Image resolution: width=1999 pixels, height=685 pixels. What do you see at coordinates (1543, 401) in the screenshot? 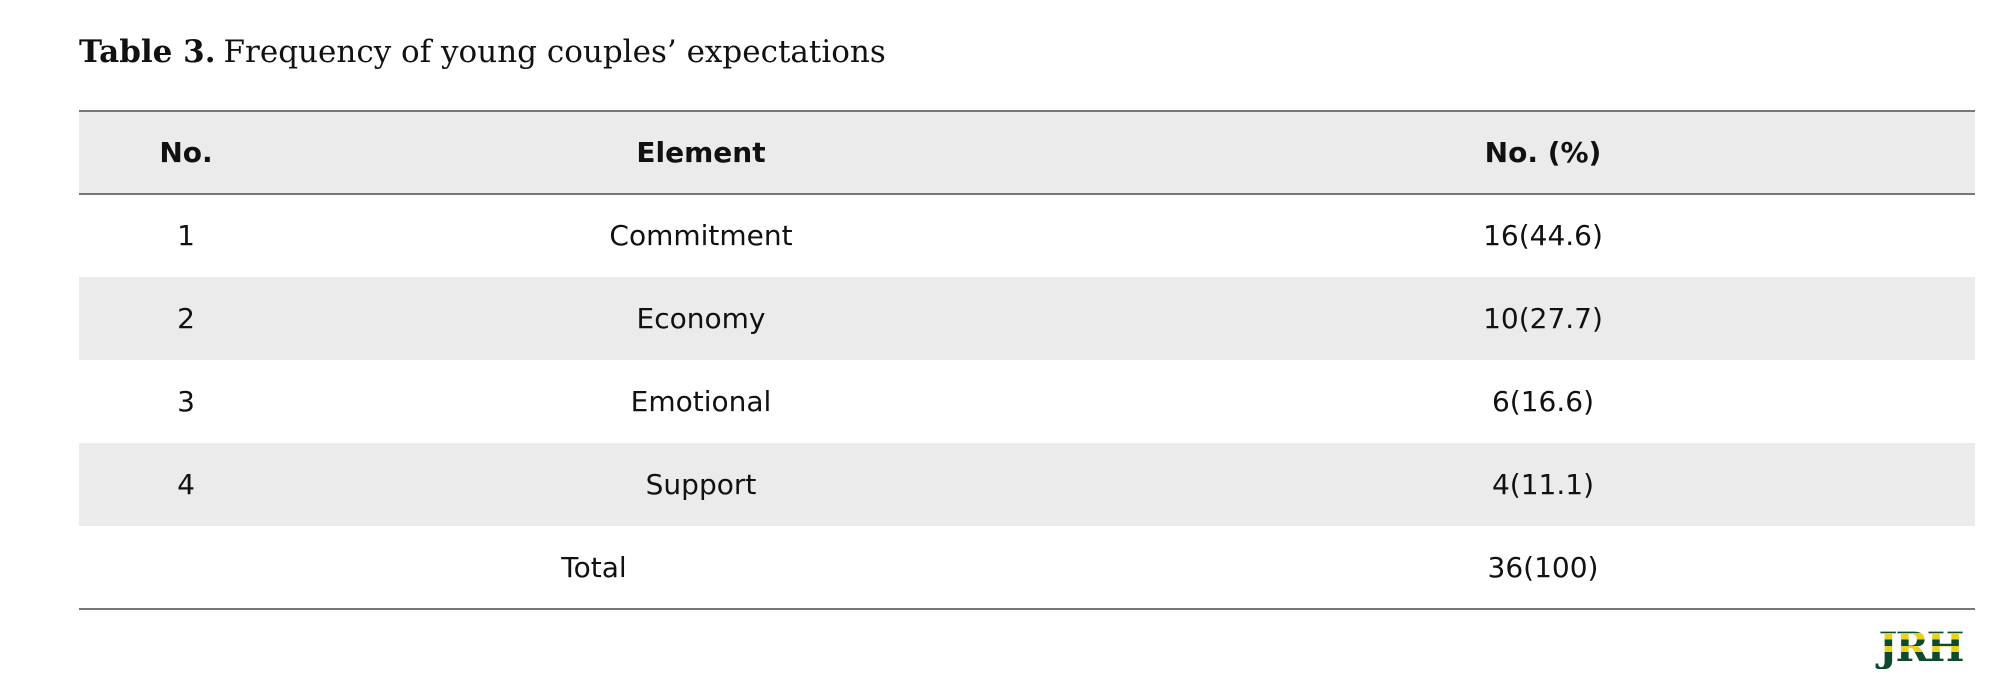
I see `cell: 6(16.6)` at bounding box center [1543, 401].